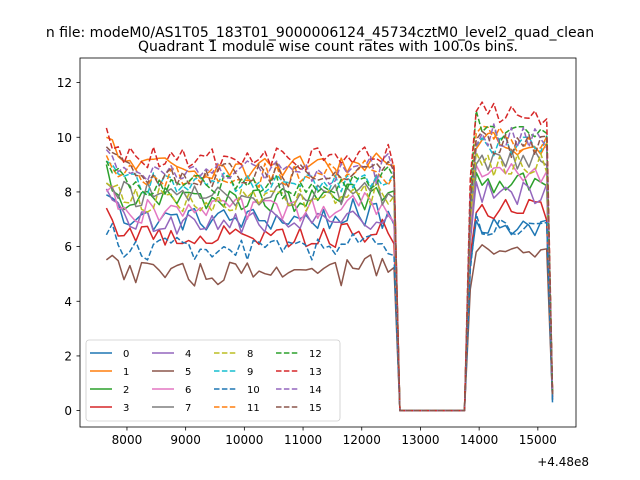 The height and width of the screenshot is (480, 640). I want to click on x-offset-label: +4.48e8, so click(563, 462).